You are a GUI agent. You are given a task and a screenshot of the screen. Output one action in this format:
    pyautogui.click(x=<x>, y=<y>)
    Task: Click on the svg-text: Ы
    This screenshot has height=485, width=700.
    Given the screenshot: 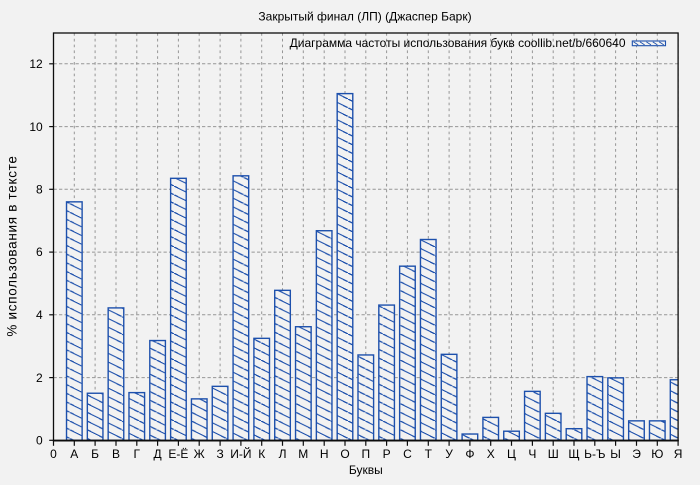 What is the action you would take?
    pyautogui.click(x=615, y=454)
    